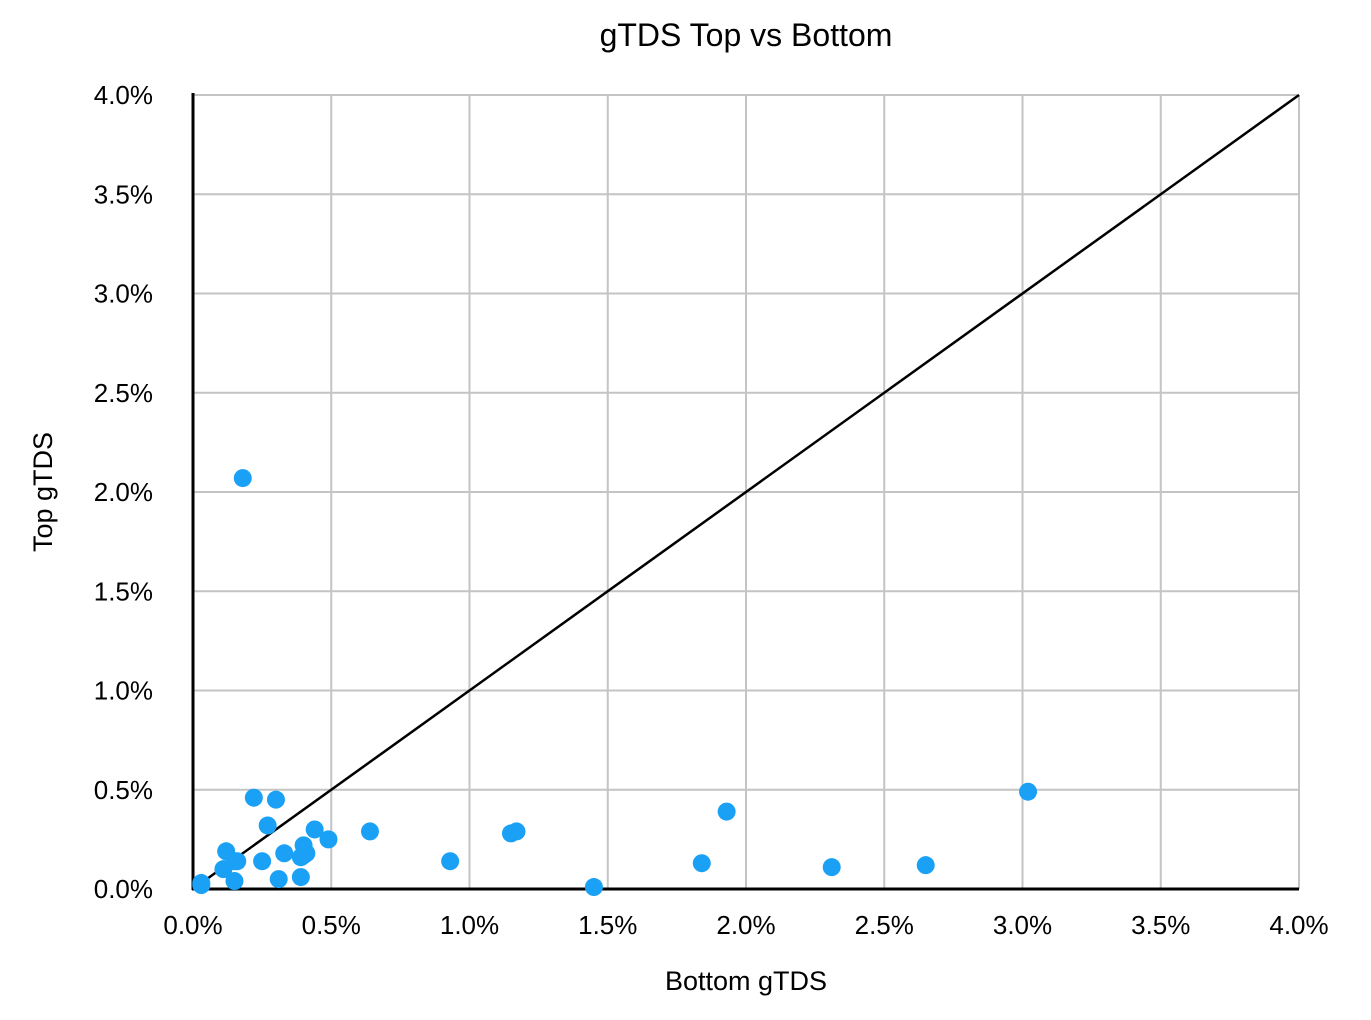  Describe the element at coordinates (123, 194) in the screenshot. I see `y-tick-label: 3.5%` at that location.